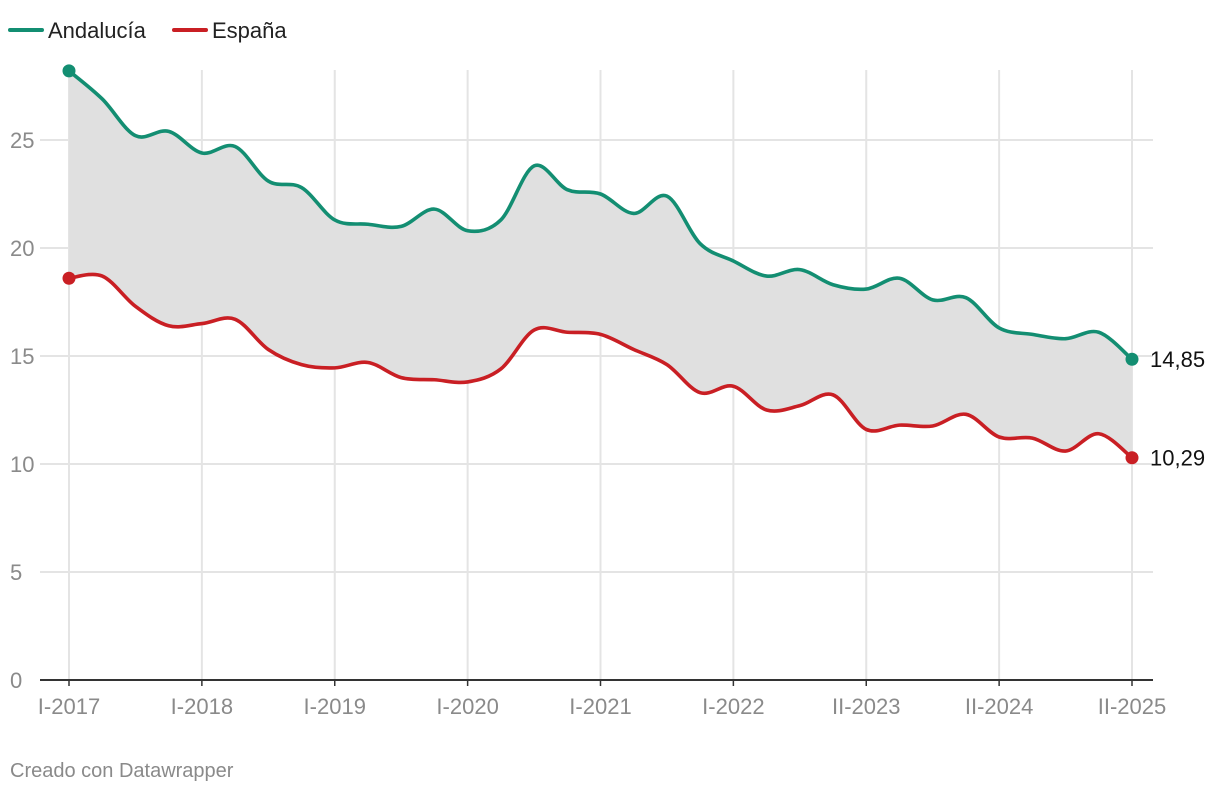  What do you see at coordinates (733, 706) in the screenshot?
I see `x-tick-label-5: I-2022` at bounding box center [733, 706].